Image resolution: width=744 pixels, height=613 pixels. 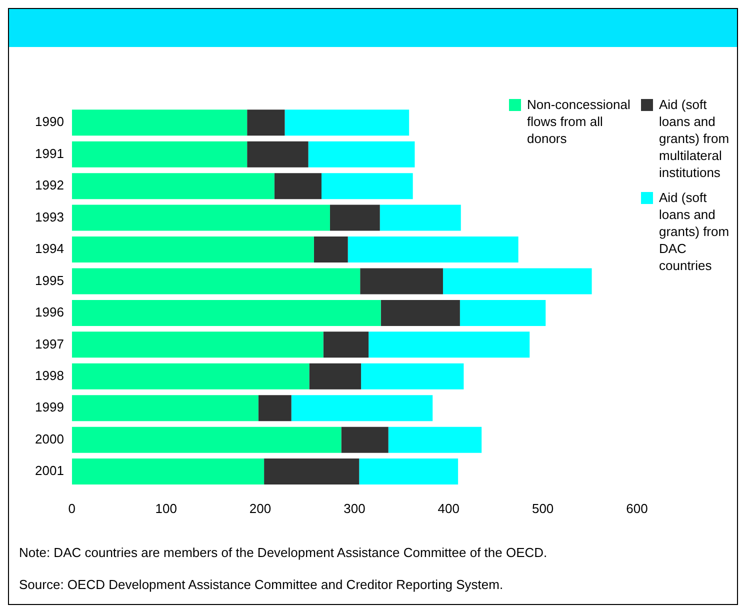 I want to click on y-tick-label: 1998, so click(x=49, y=375).